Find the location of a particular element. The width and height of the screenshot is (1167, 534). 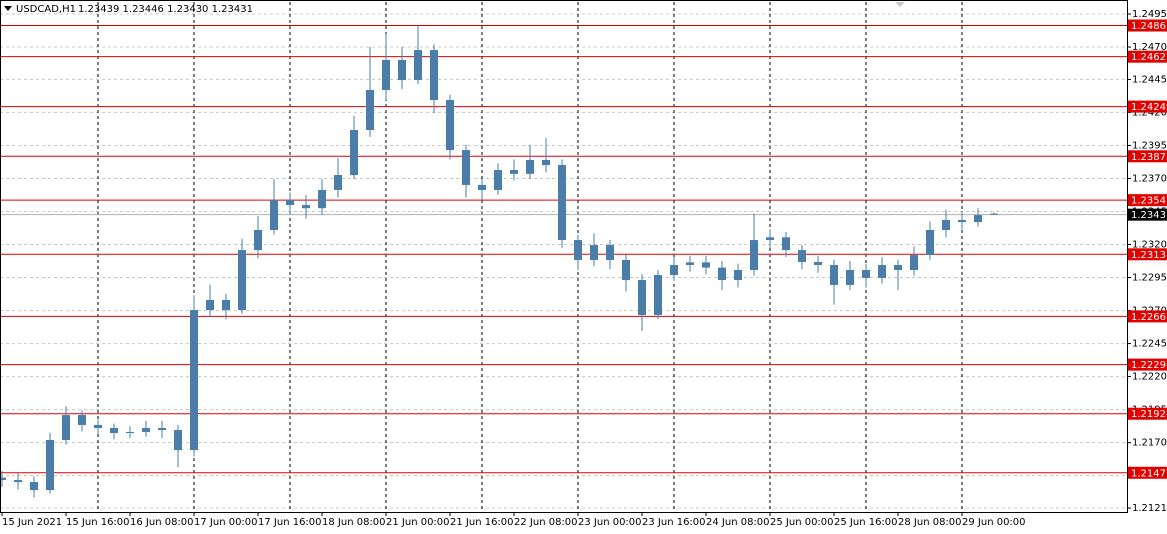

x-tick-label: 22 Jun 08:00 is located at coordinates (546, 522).